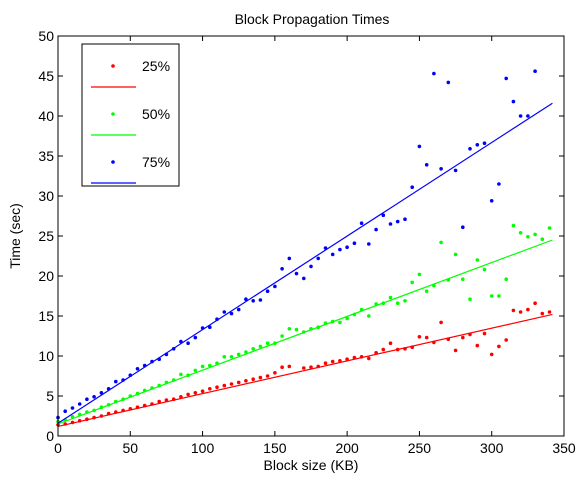  I want to click on x-tick-label-4: 200, so click(347, 448).